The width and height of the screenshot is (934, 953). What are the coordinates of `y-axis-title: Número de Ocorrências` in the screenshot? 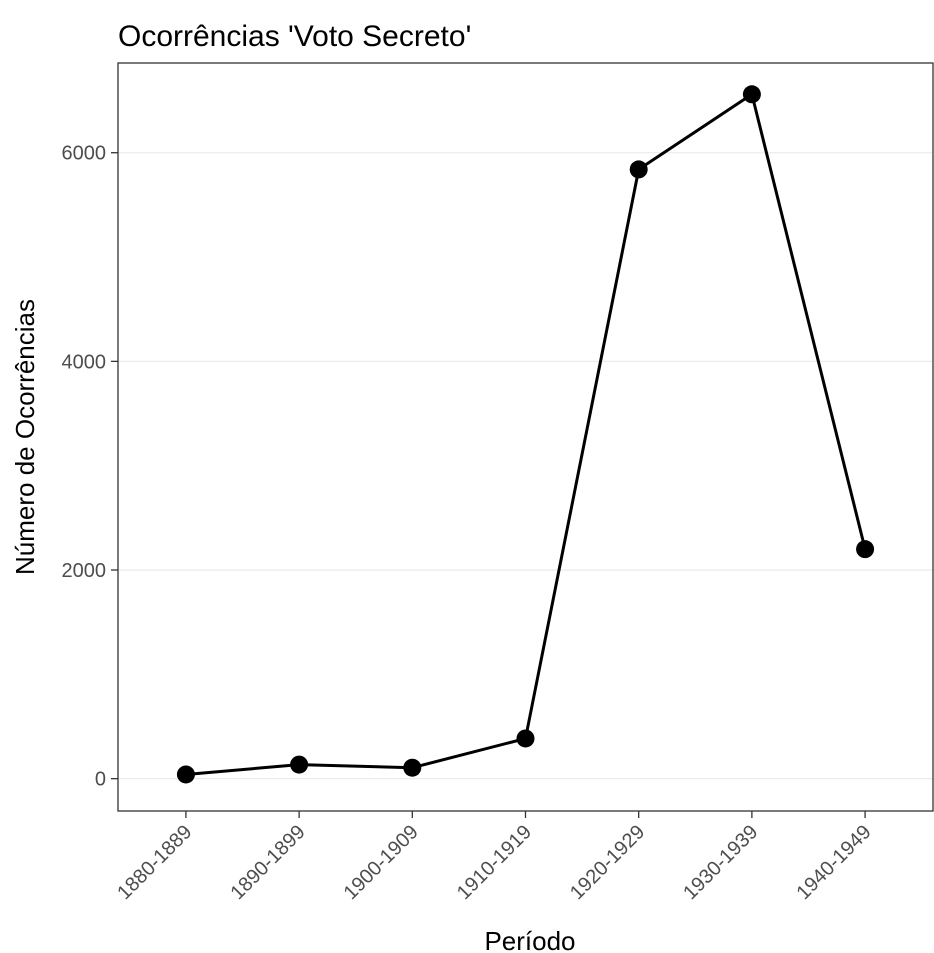 It's located at (25, 437).